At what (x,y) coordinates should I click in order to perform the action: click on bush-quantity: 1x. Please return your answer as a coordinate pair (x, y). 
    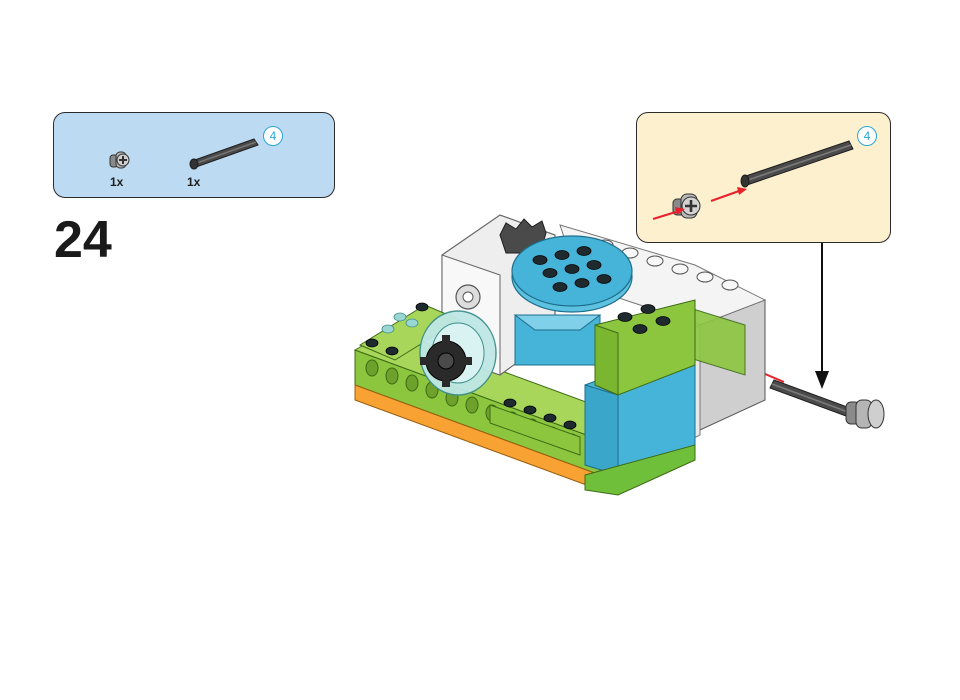
    Looking at the image, I should click on (117, 182).